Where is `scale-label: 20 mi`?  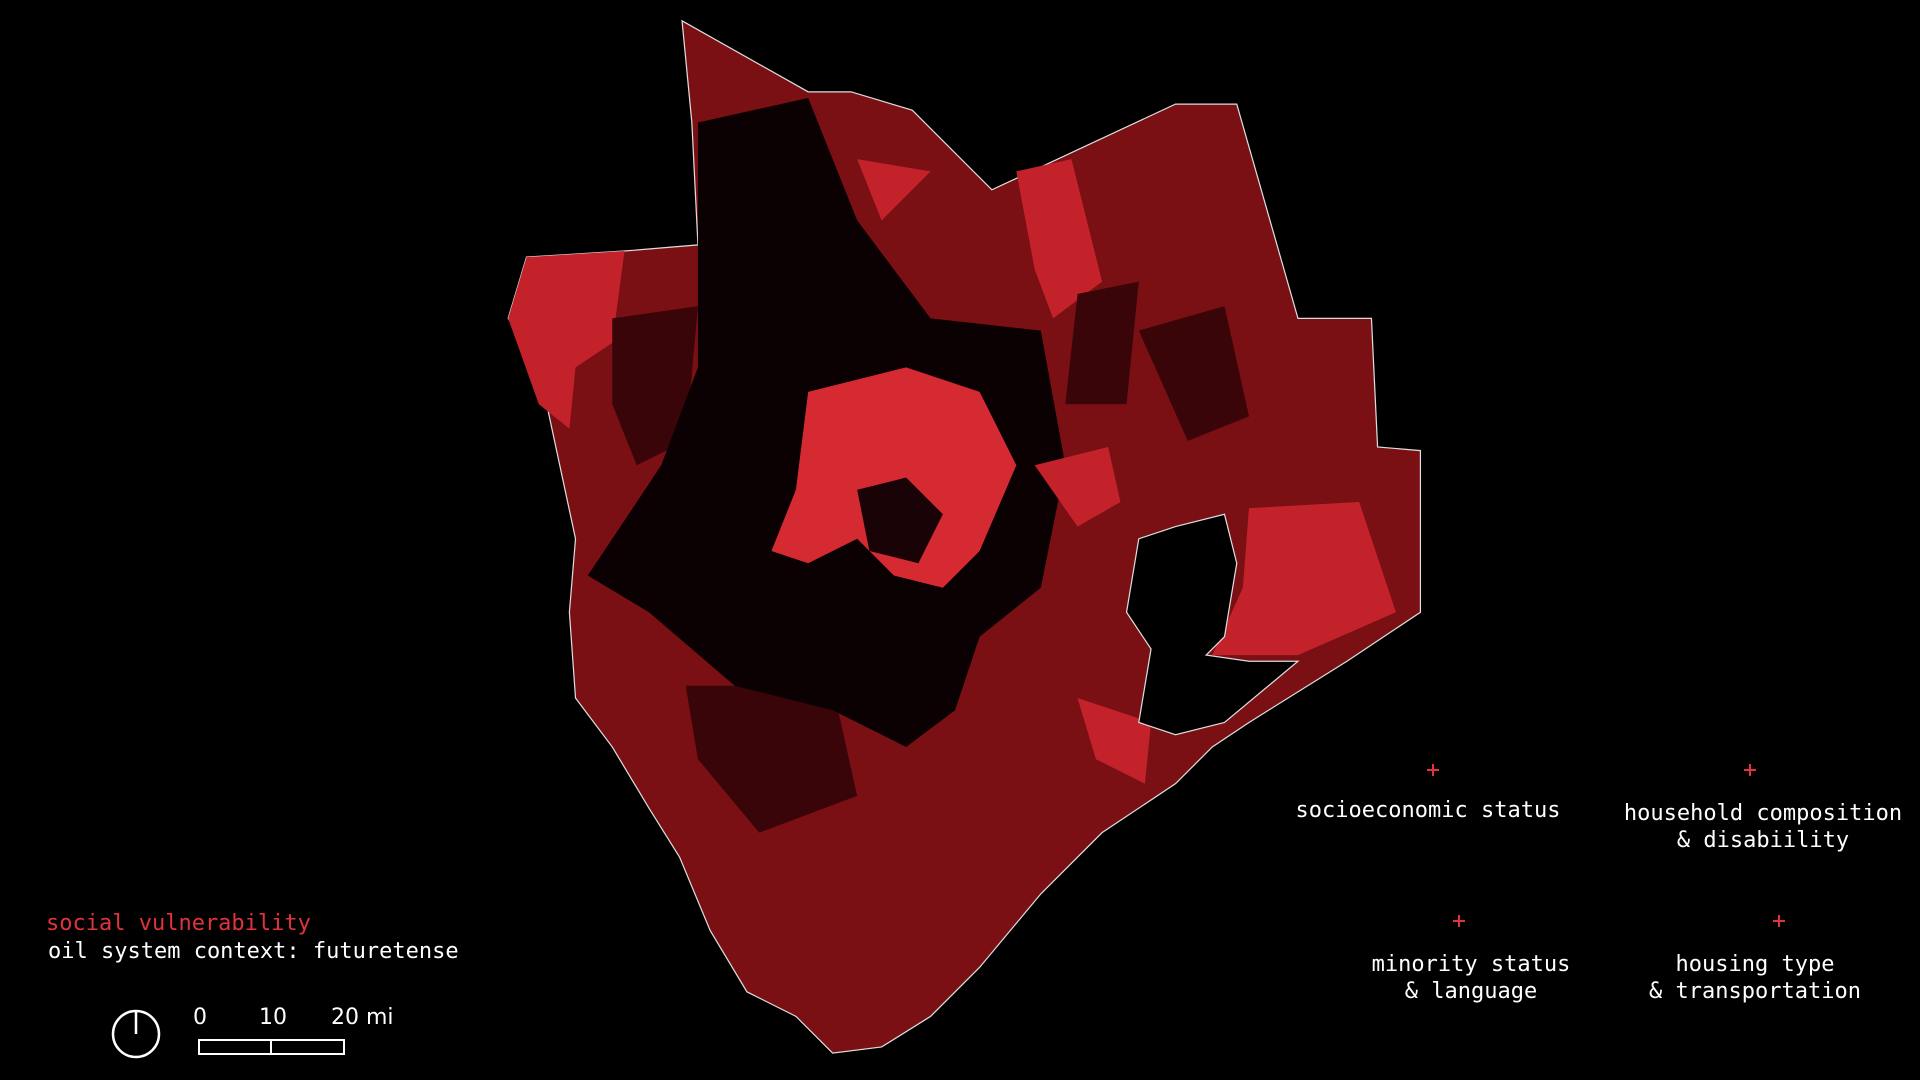 scale-label: 20 mi is located at coordinates (362, 1017).